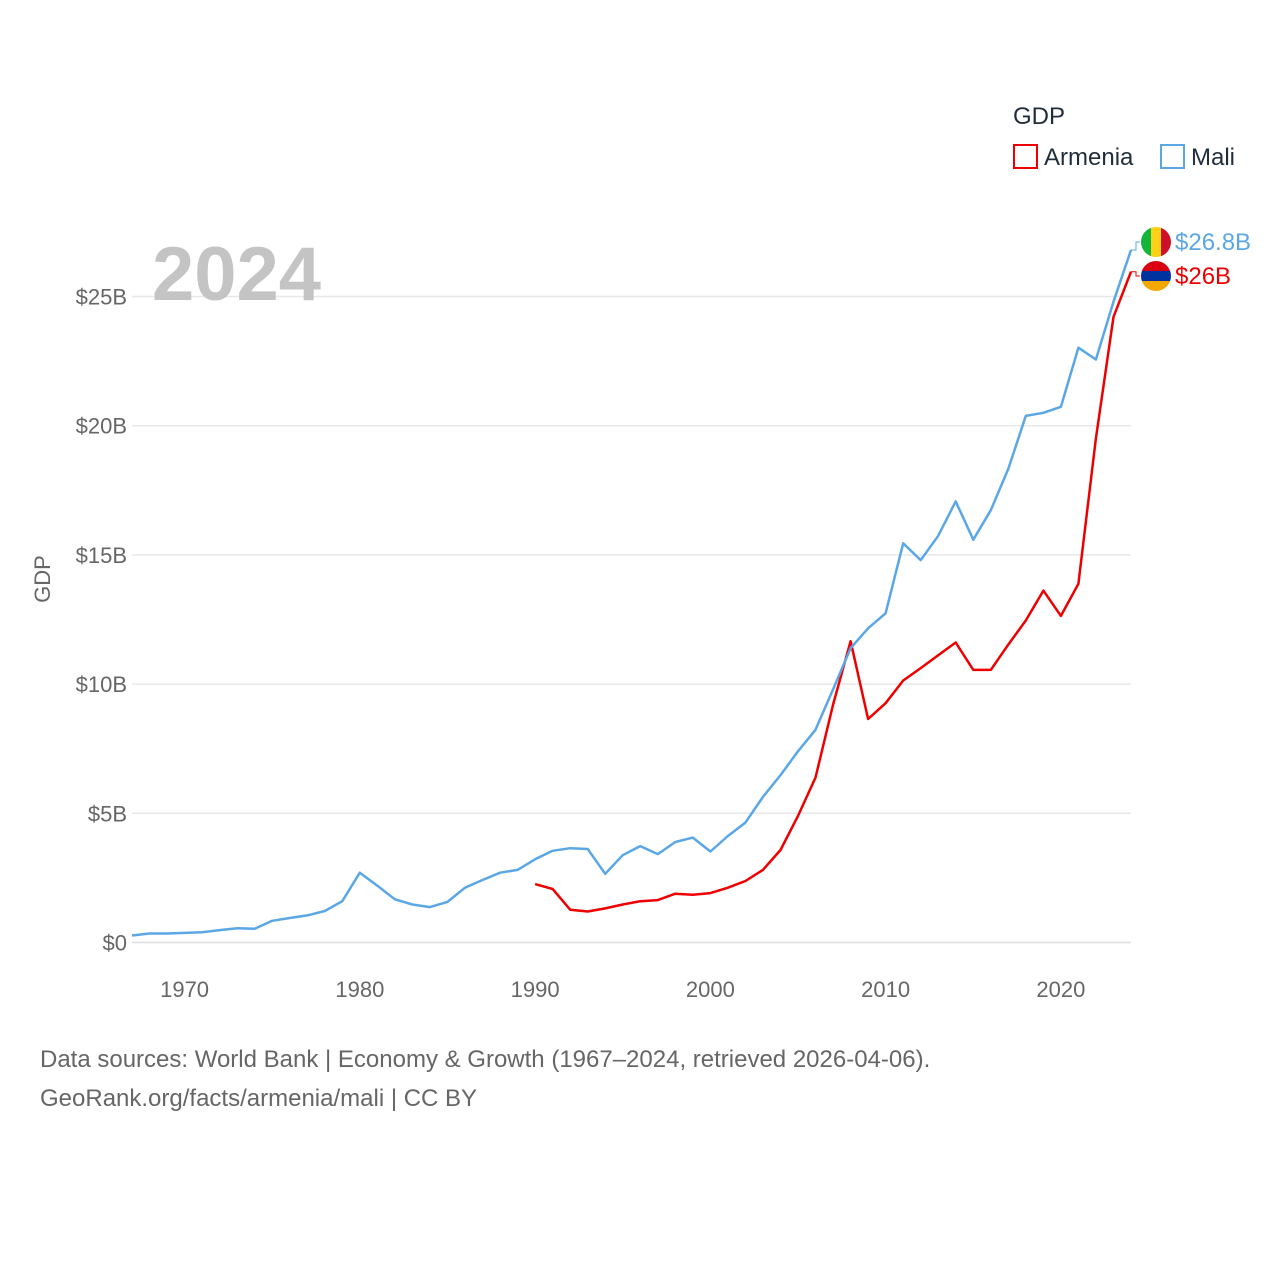  What do you see at coordinates (1203, 276) in the screenshot?
I see `end-label-armenia: $26B` at bounding box center [1203, 276].